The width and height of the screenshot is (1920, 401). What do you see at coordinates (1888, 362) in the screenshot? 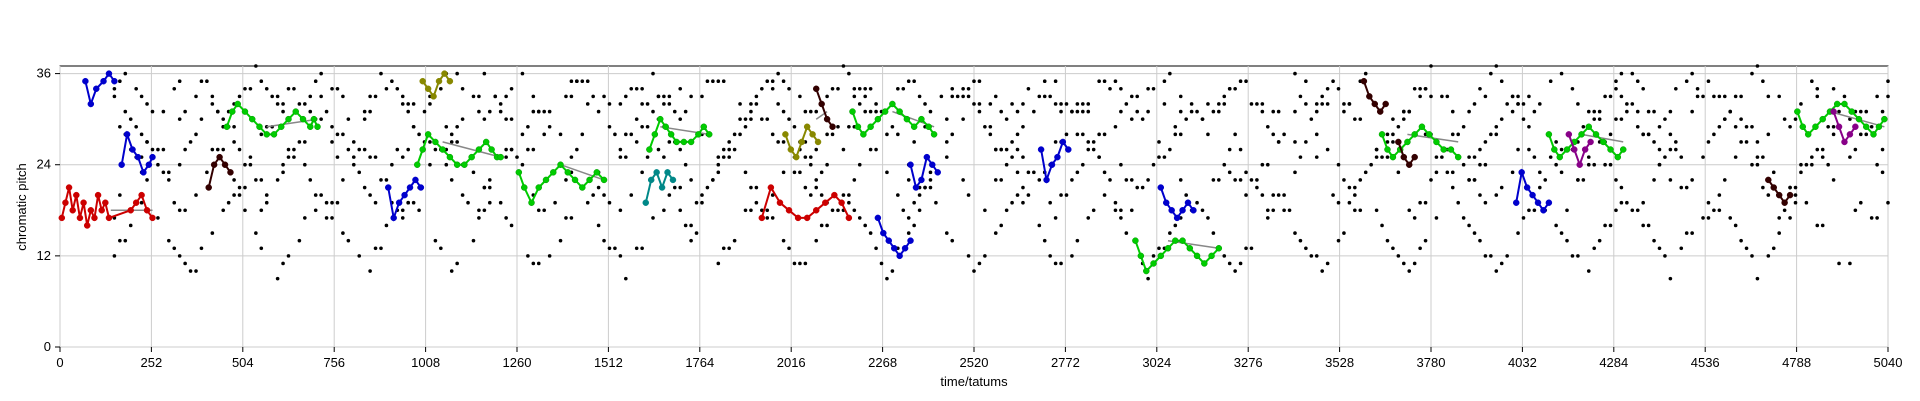
I see `x-tick-label: 5040` at bounding box center [1888, 362].